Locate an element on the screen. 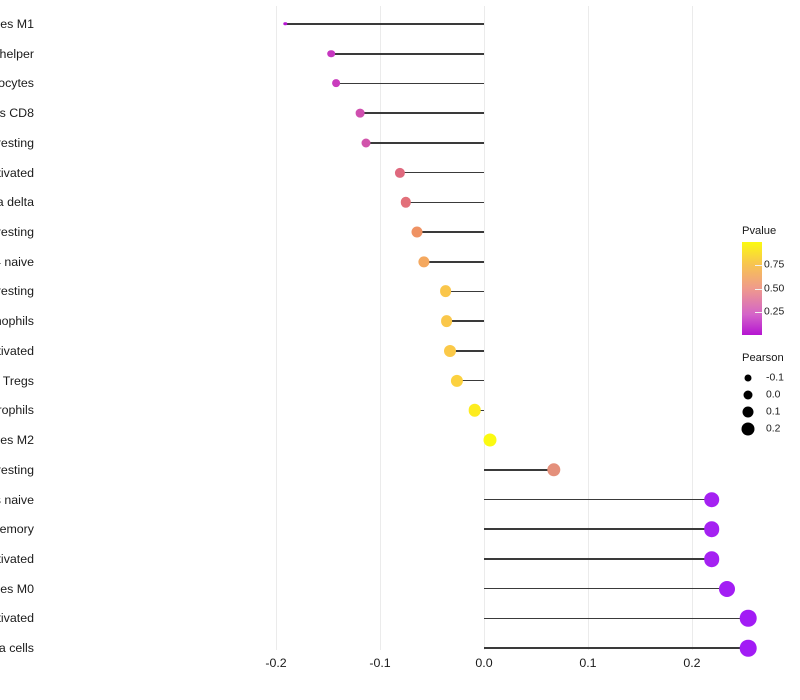 This screenshot has width=800, height=700. x-axis-tick: 0.2 is located at coordinates (692, 663).